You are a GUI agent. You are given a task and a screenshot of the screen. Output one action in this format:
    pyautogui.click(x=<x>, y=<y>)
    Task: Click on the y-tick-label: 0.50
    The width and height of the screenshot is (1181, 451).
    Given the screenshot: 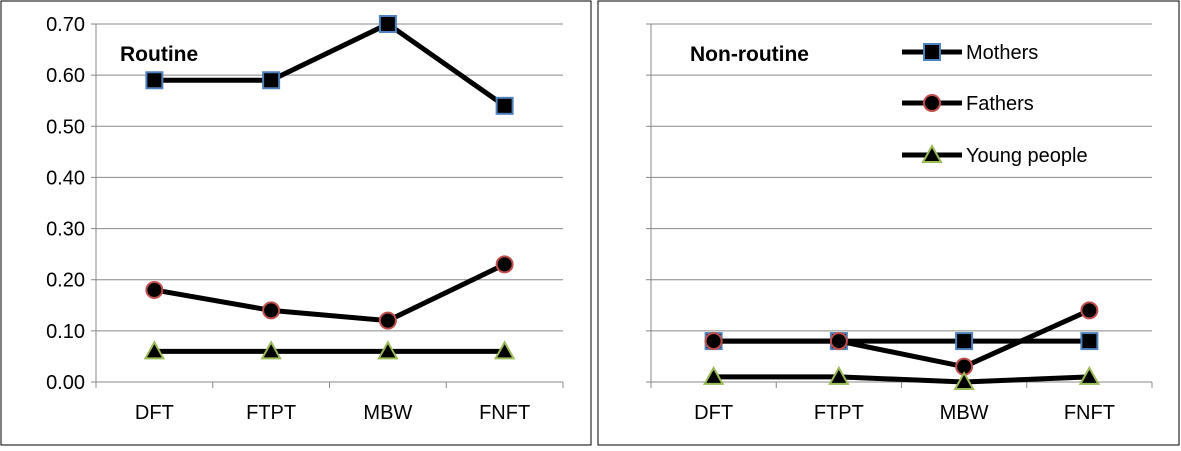 What is the action you would take?
    pyautogui.click(x=65, y=127)
    